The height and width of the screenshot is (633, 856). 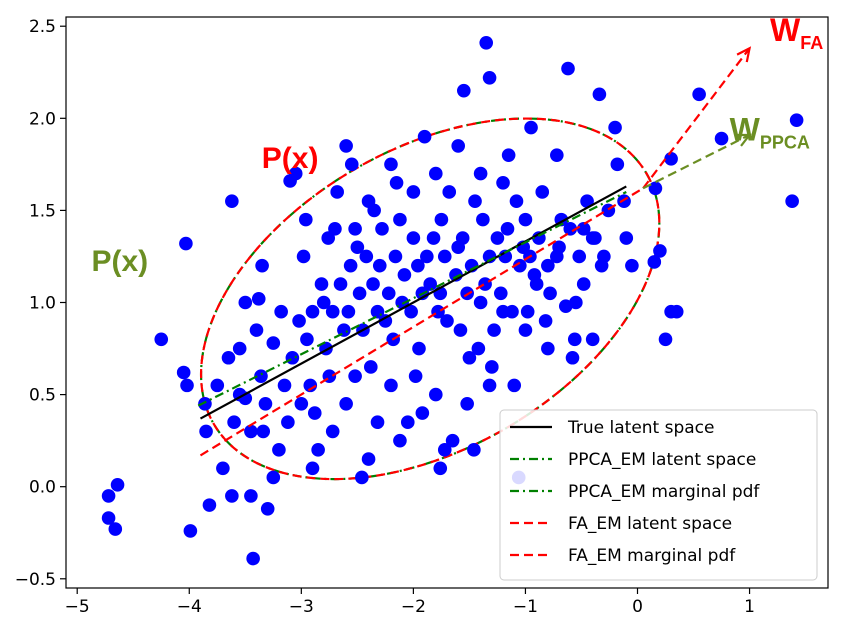 What do you see at coordinates (811, 43) in the screenshot?
I see `weight-subscript: FA` at bounding box center [811, 43].